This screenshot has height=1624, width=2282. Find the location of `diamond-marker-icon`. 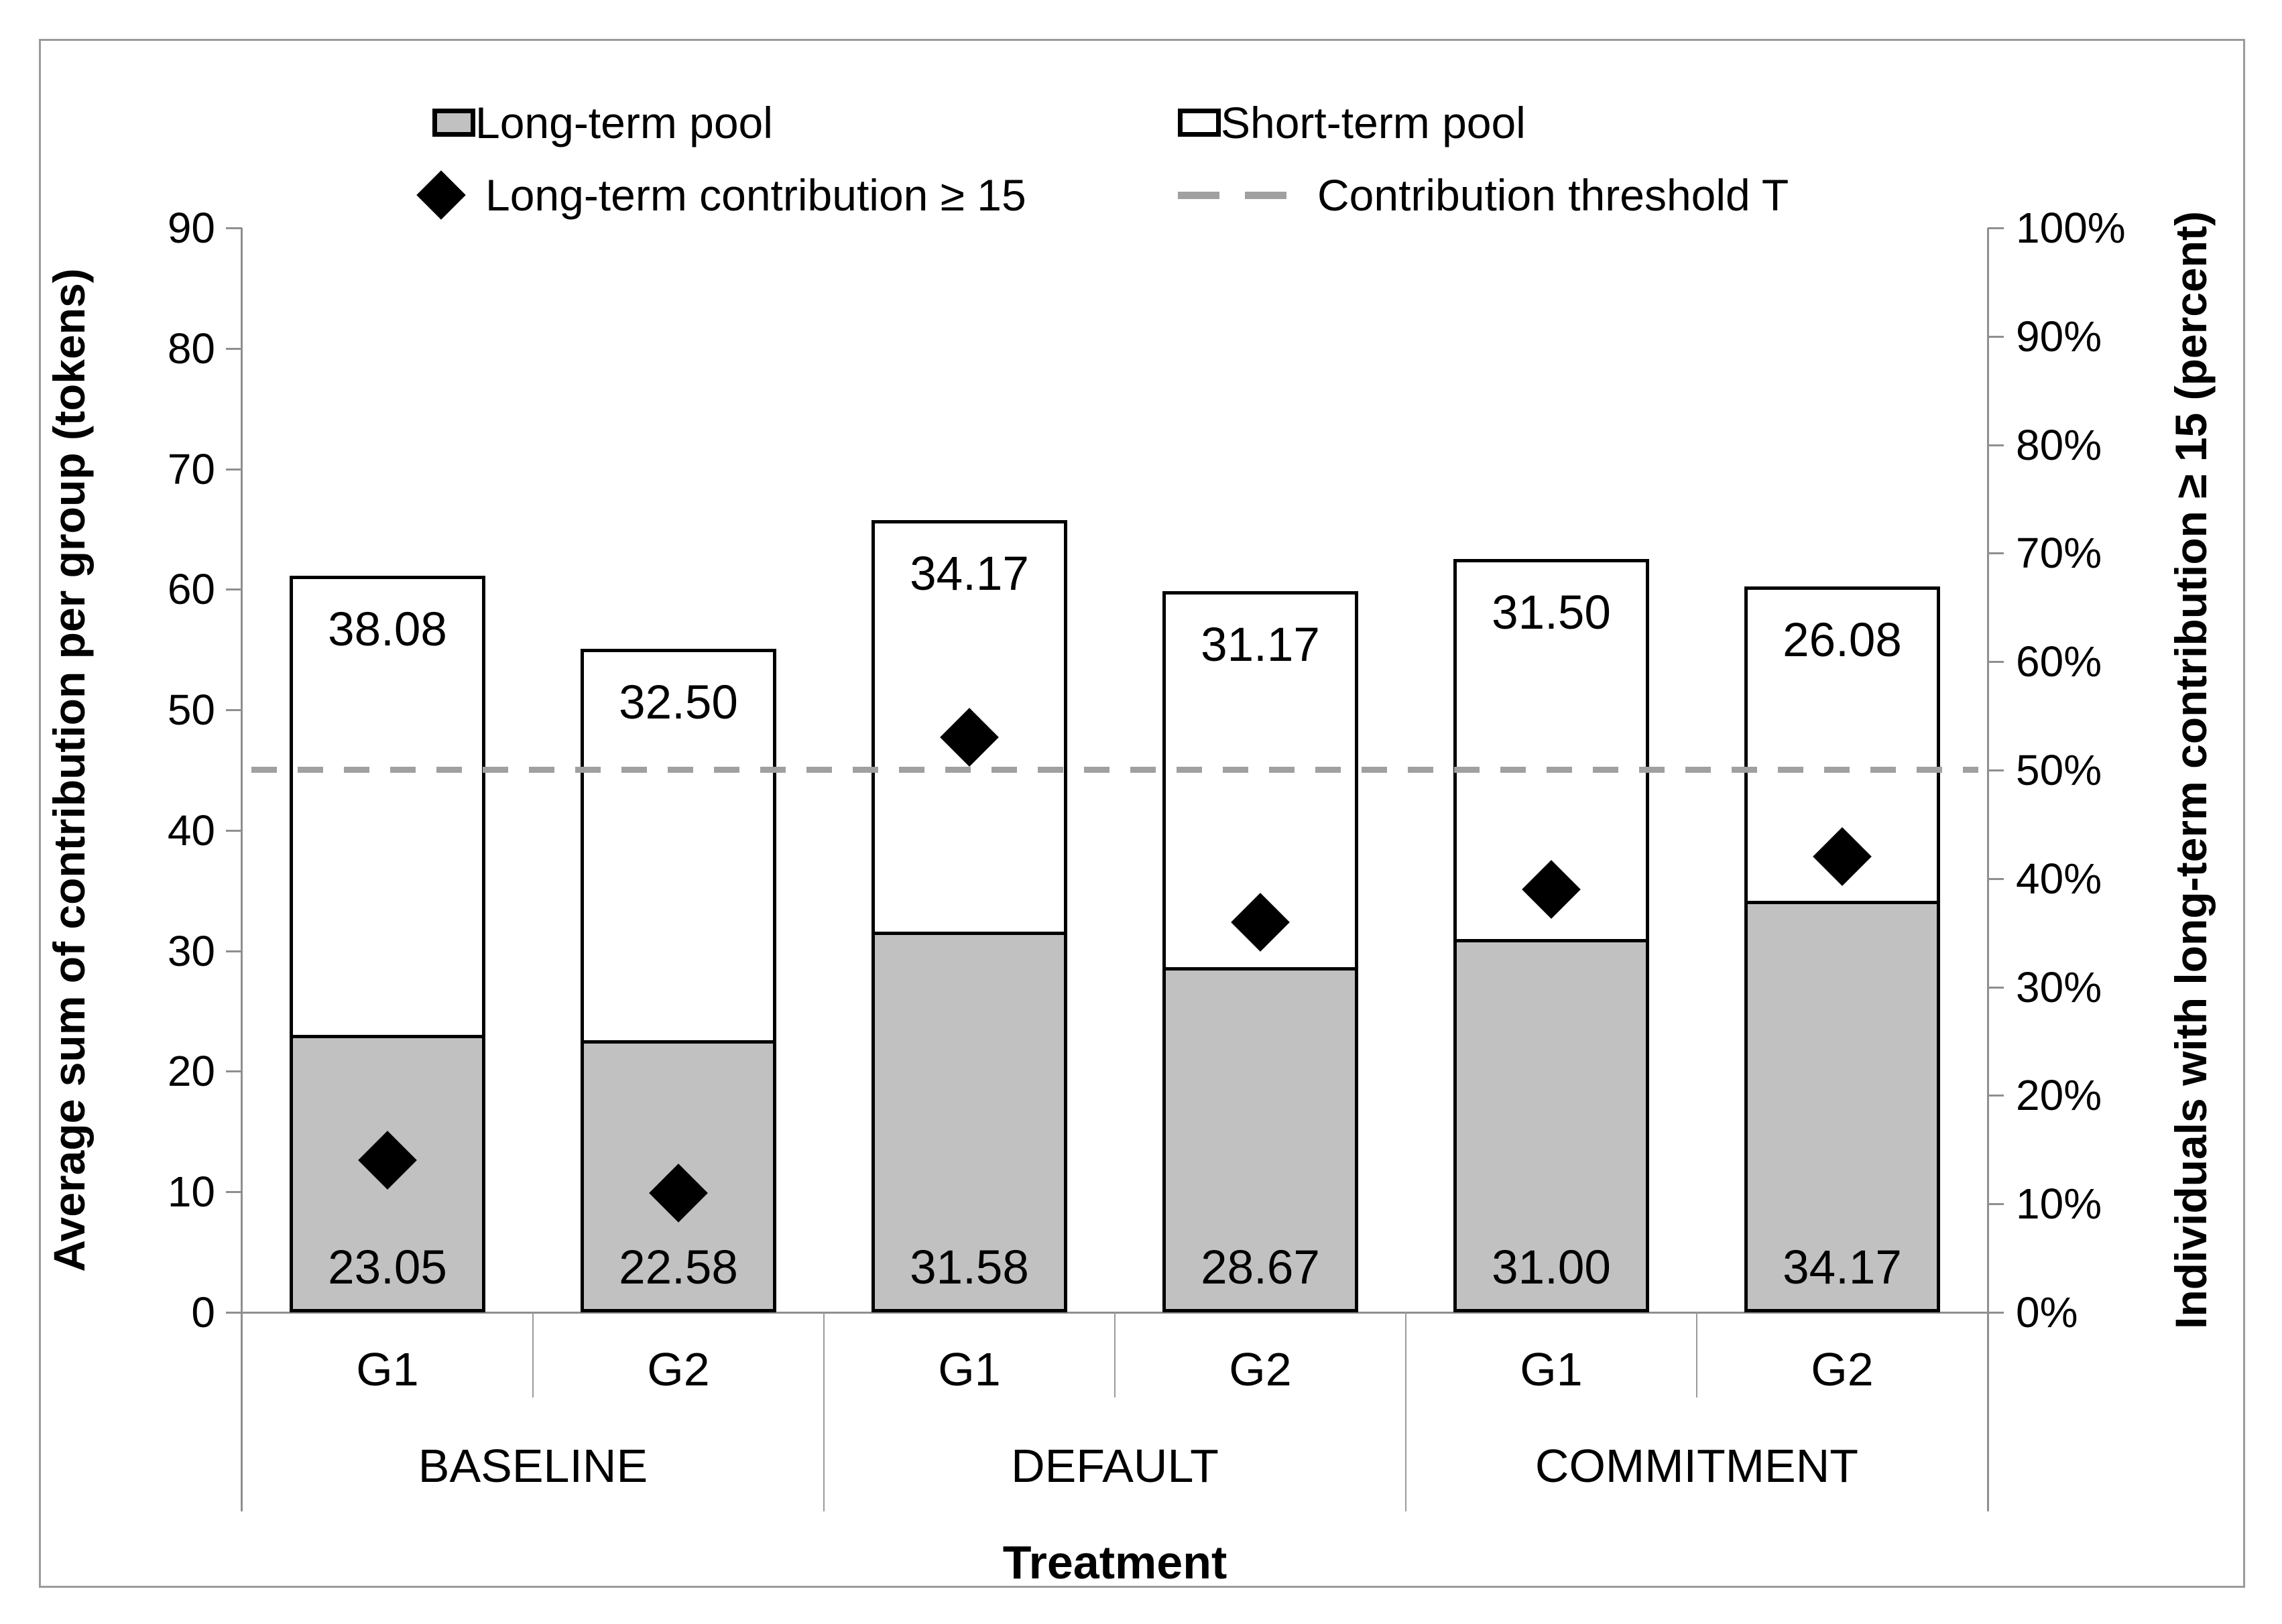

diamond-marker-icon is located at coordinates (441, 195).